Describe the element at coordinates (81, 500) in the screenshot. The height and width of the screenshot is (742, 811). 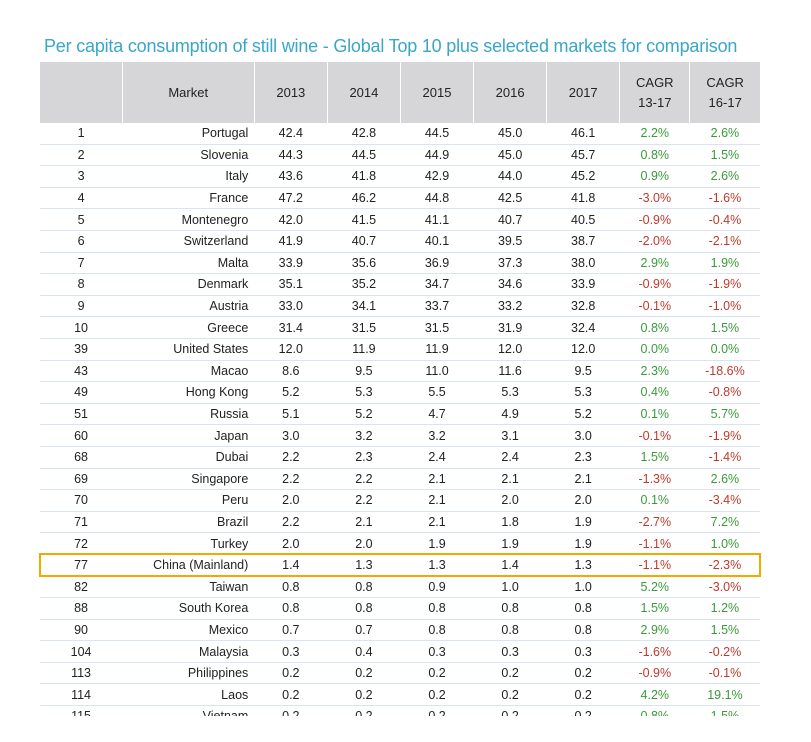
I see `rank-cell: 70` at that location.